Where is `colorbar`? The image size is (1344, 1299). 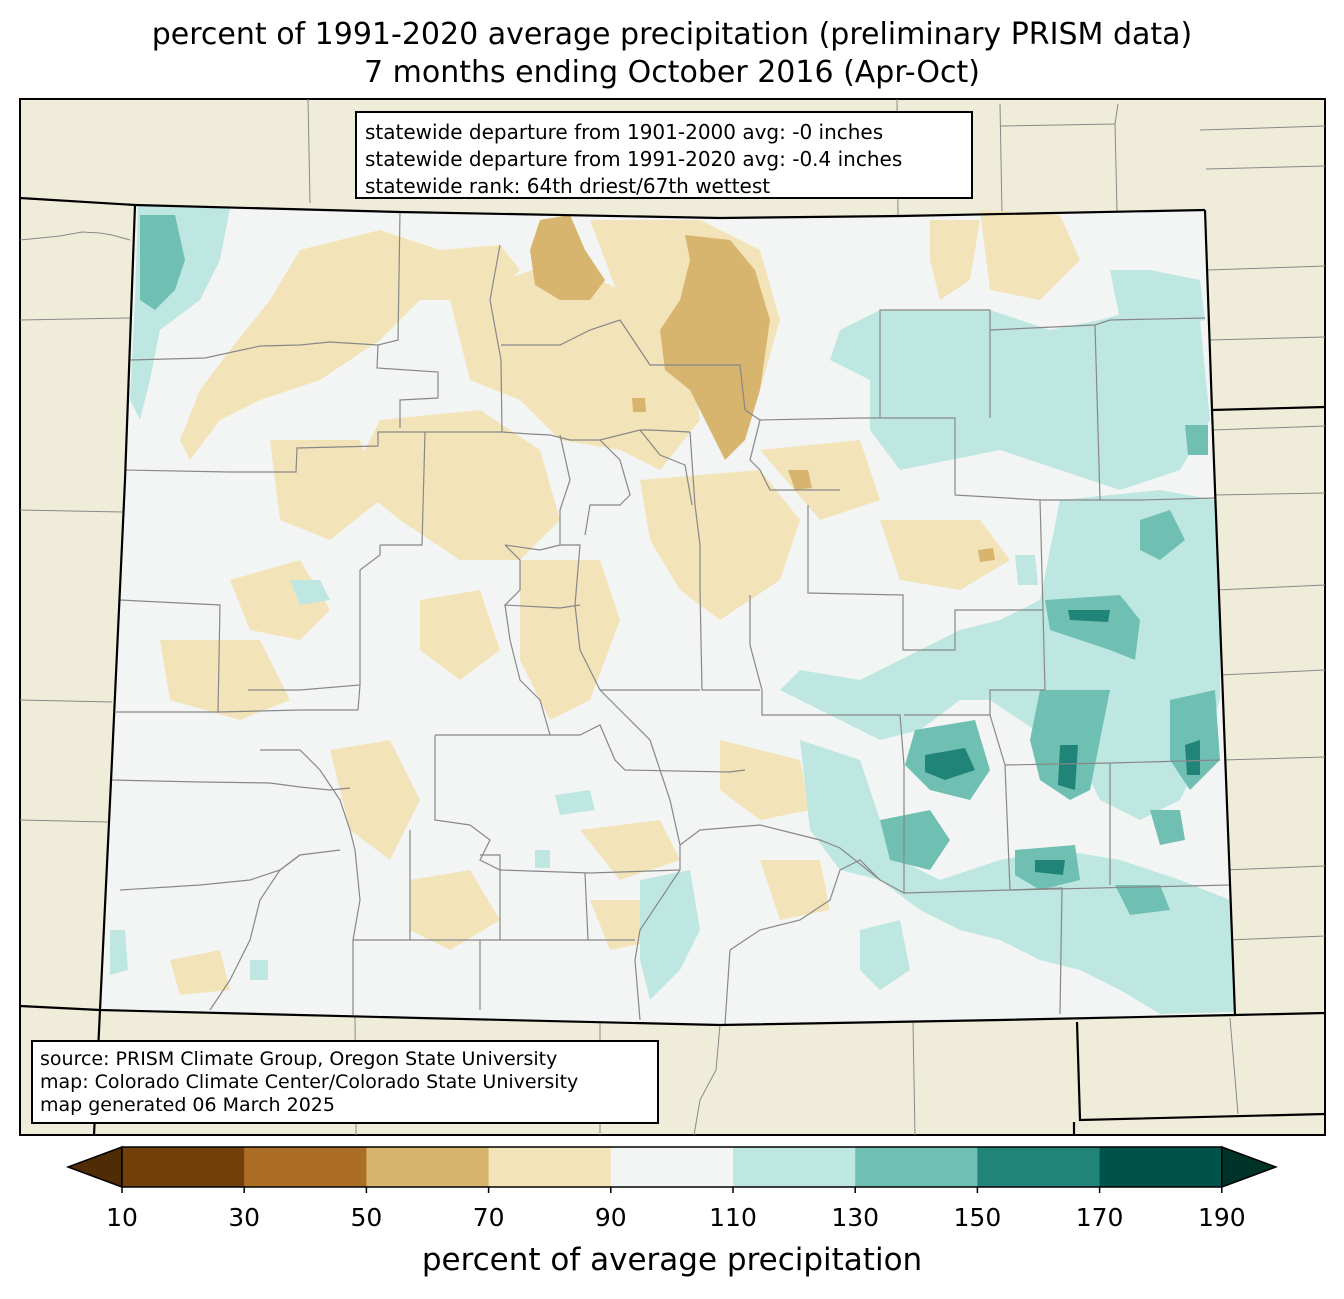 colorbar is located at coordinates (671, 1169).